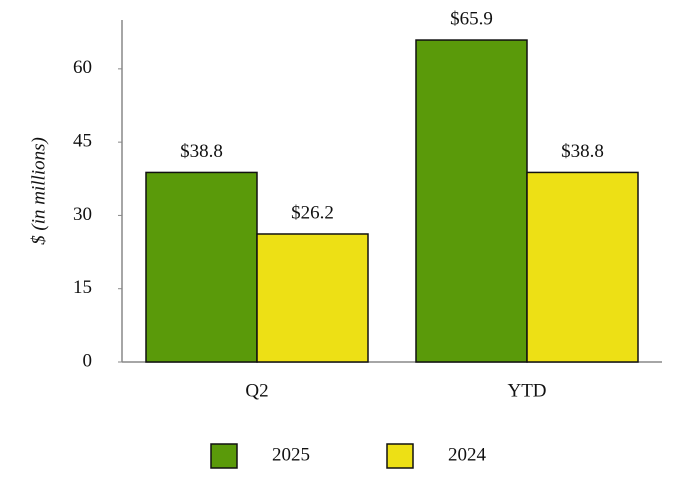  What do you see at coordinates (312, 212) in the screenshot?
I see `value-label: $26.2` at bounding box center [312, 212].